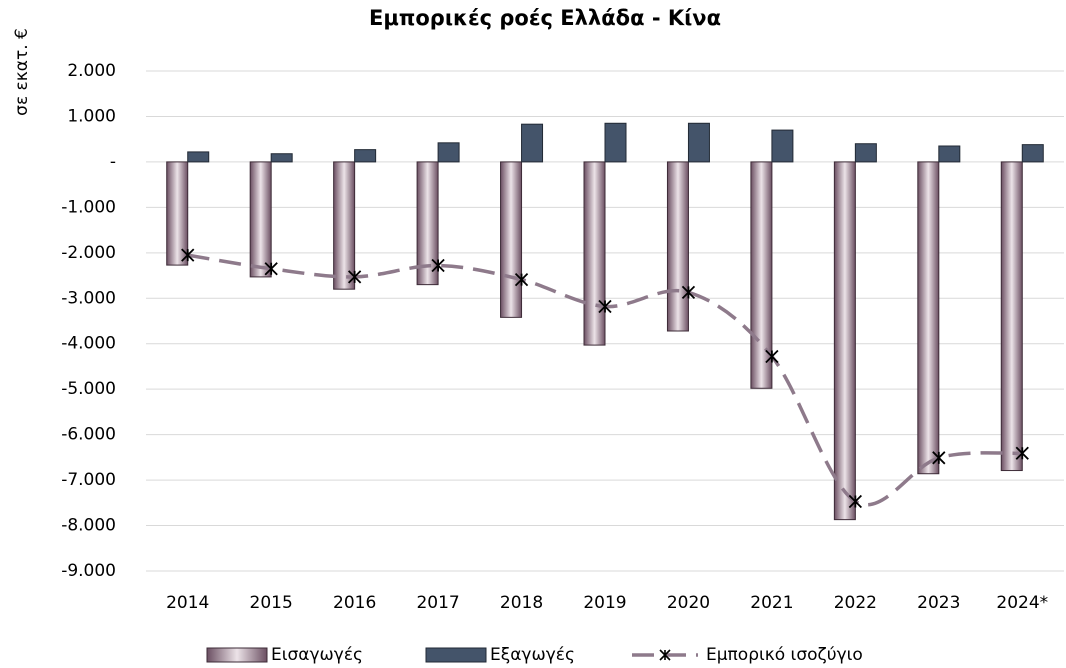 The image size is (1066, 668). I want to click on y-tick-label: -2.000, so click(88, 253).